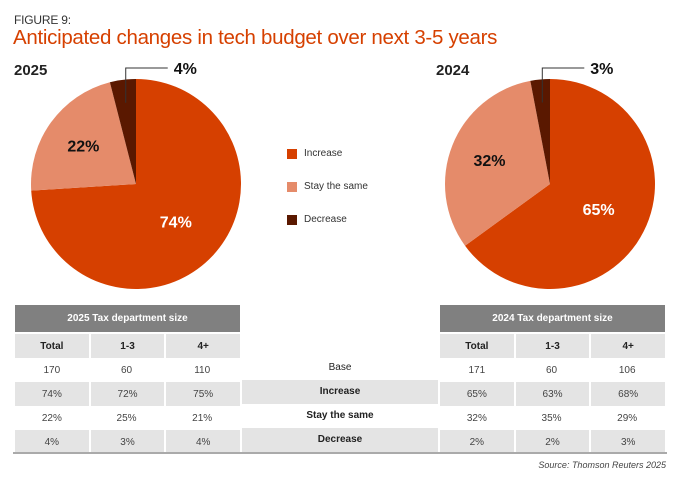 The width and height of the screenshot is (690, 483). What do you see at coordinates (176, 222) in the screenshot?
I see `slice-label-increase: 74%` at bounding box center [176, 222].